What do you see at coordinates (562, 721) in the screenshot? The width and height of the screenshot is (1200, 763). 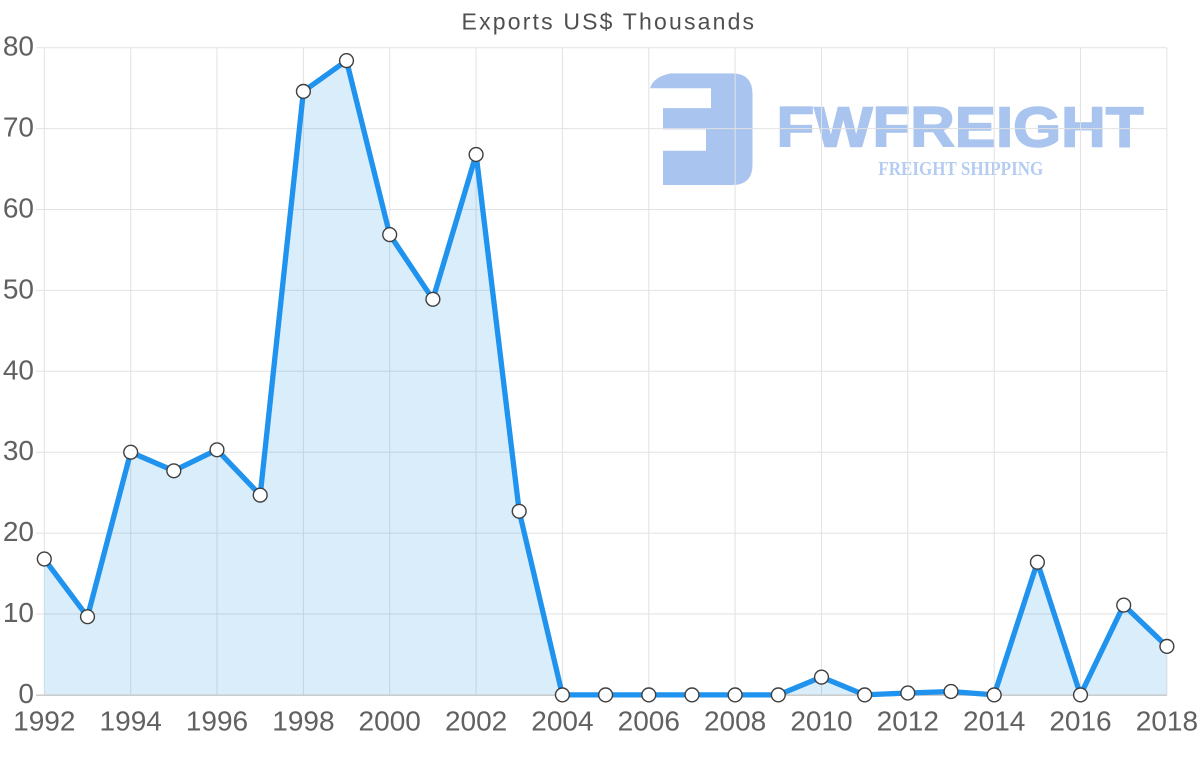 I see `svg-text: 2004` at bounding box center [562, 721].